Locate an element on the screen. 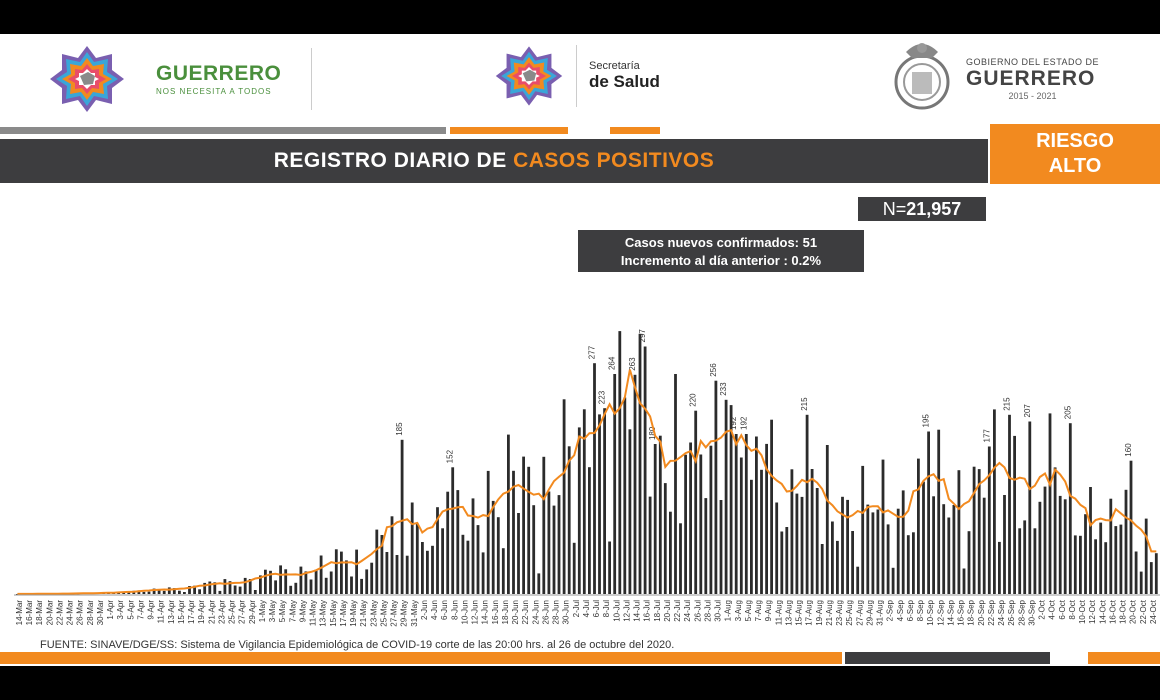 The image size is (1160, 700). secretaria-small-label: Secretaría is located at coordinates (614, 66).